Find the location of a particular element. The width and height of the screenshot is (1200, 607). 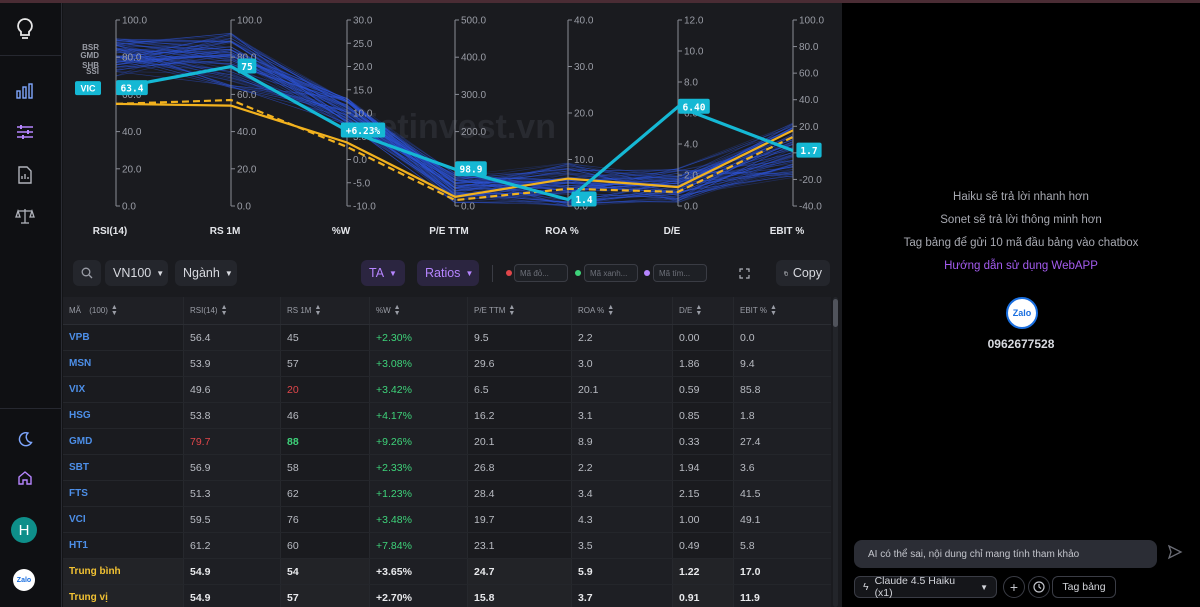

scrollbar-thumb is located at coordinates (835, 313).